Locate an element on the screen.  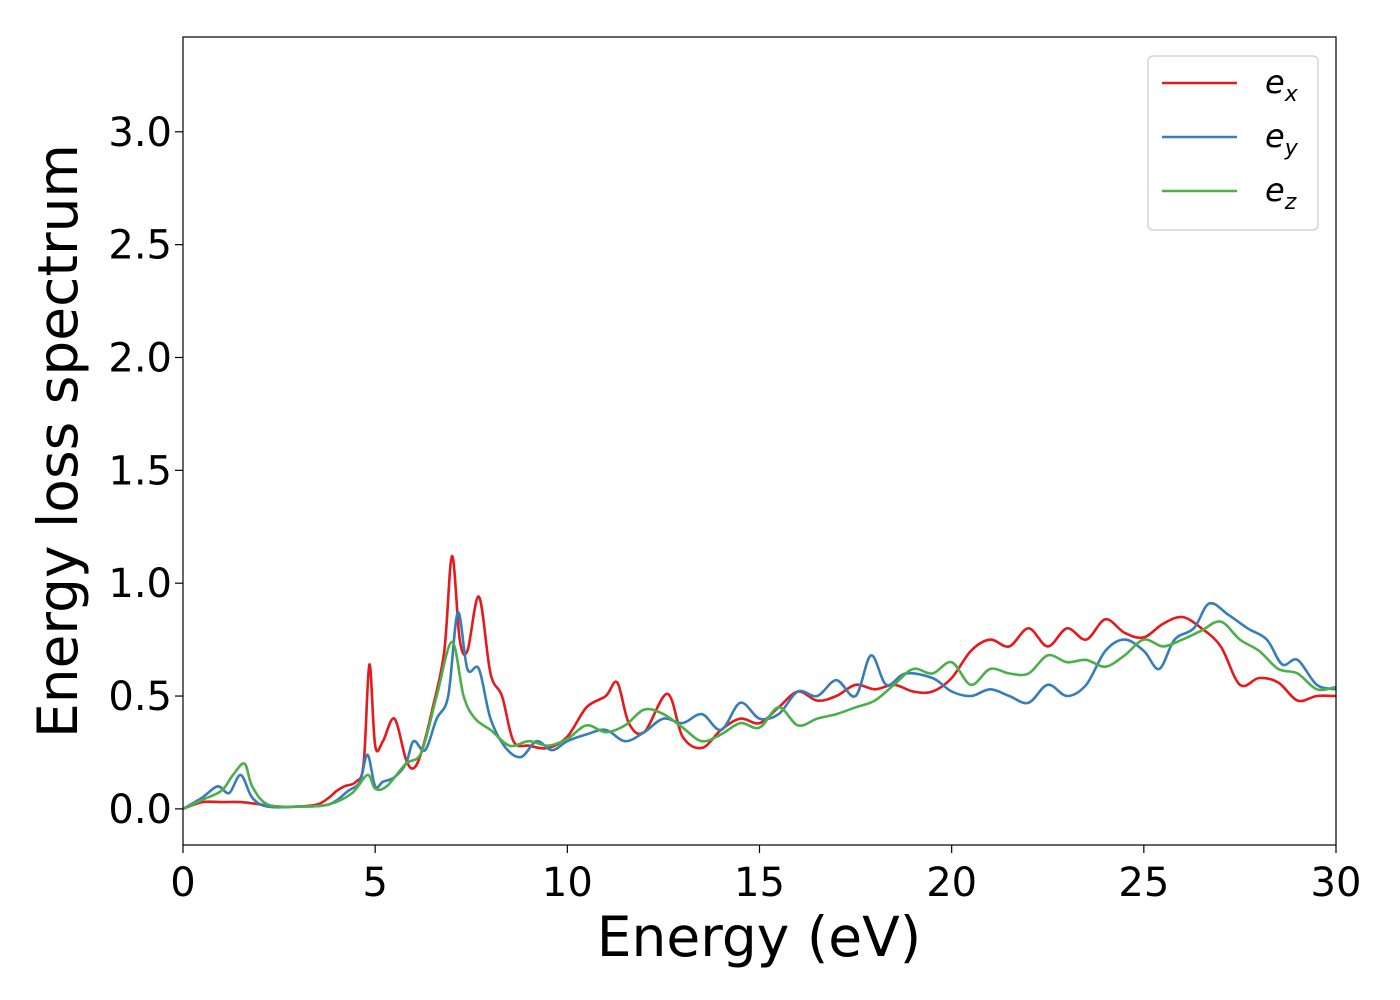
y-tick-label: 1.0 is located at coordinates (140, 584).